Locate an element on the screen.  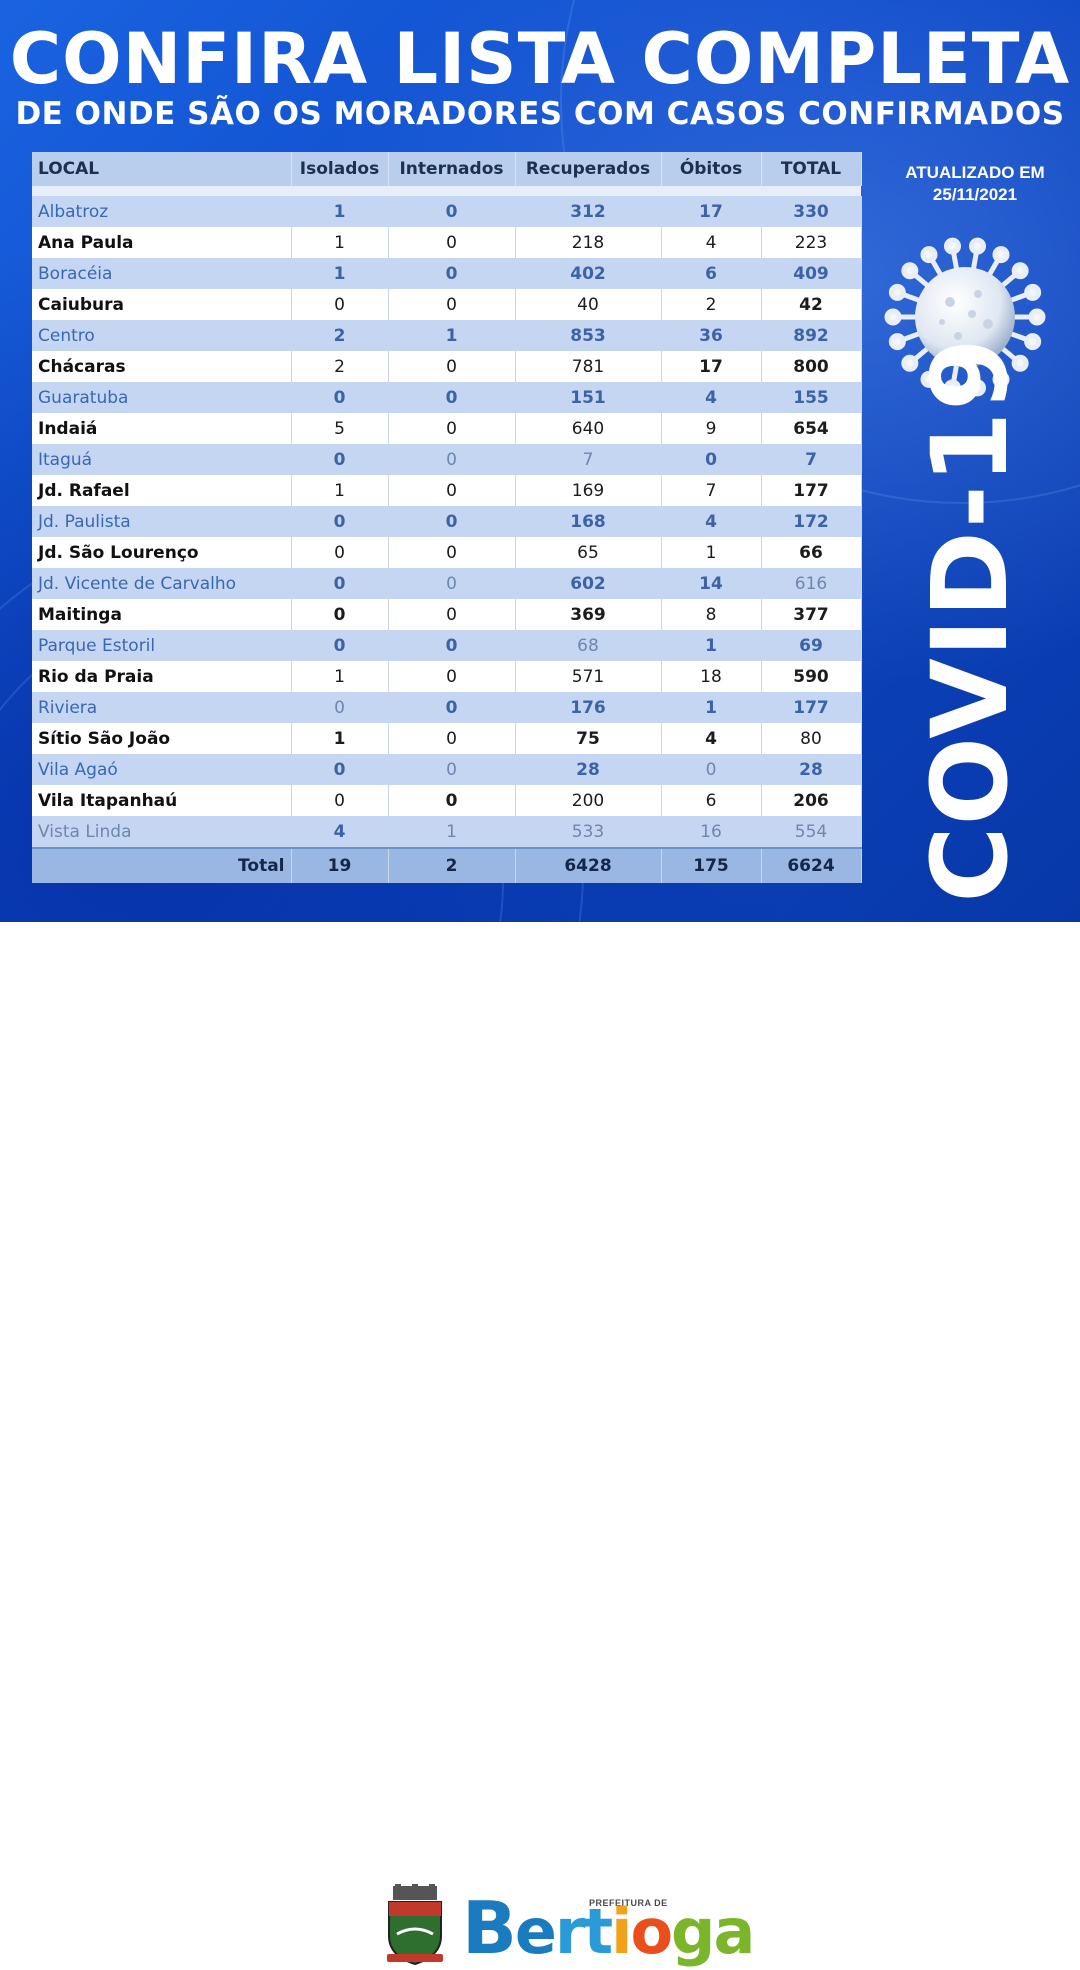
cell-recuperados: 402 is located at coordinates (588, 273).